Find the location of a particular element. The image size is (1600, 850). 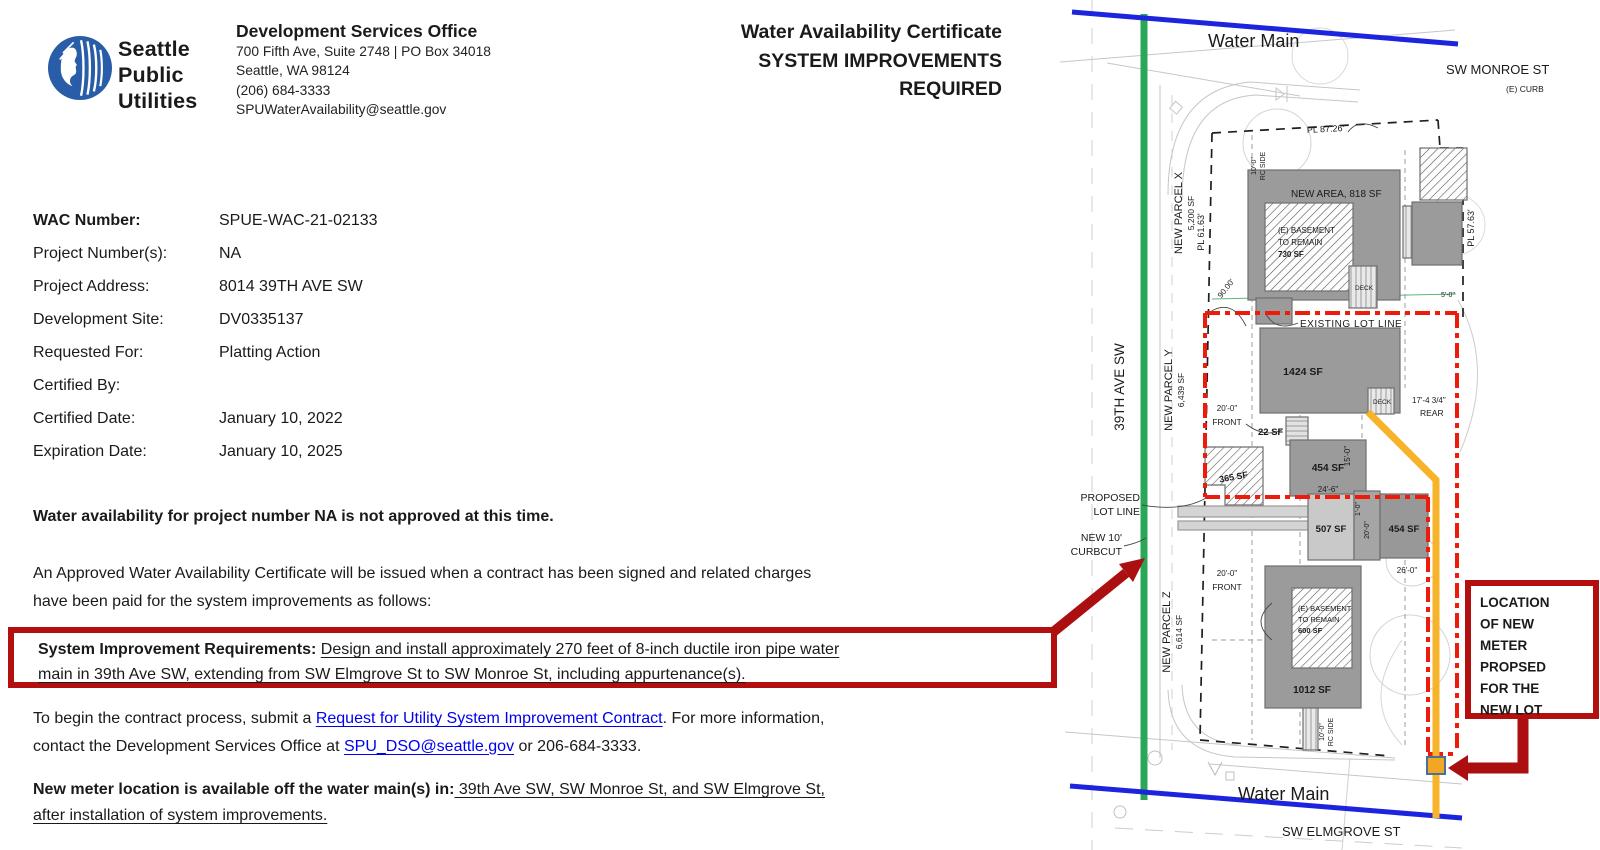

hatched-structure-ne is located at coordinates (1443, 174).